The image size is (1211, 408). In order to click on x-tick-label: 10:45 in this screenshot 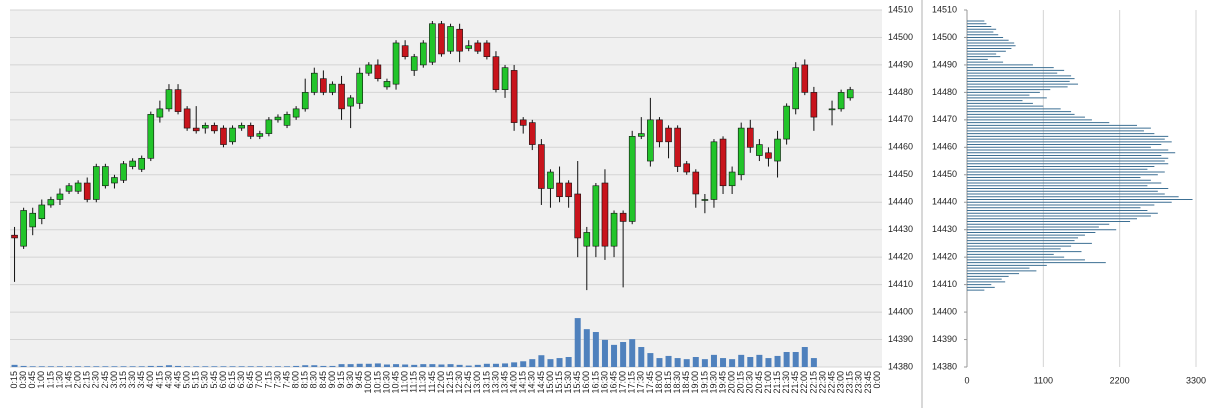, I will do `click(395, 382)`.